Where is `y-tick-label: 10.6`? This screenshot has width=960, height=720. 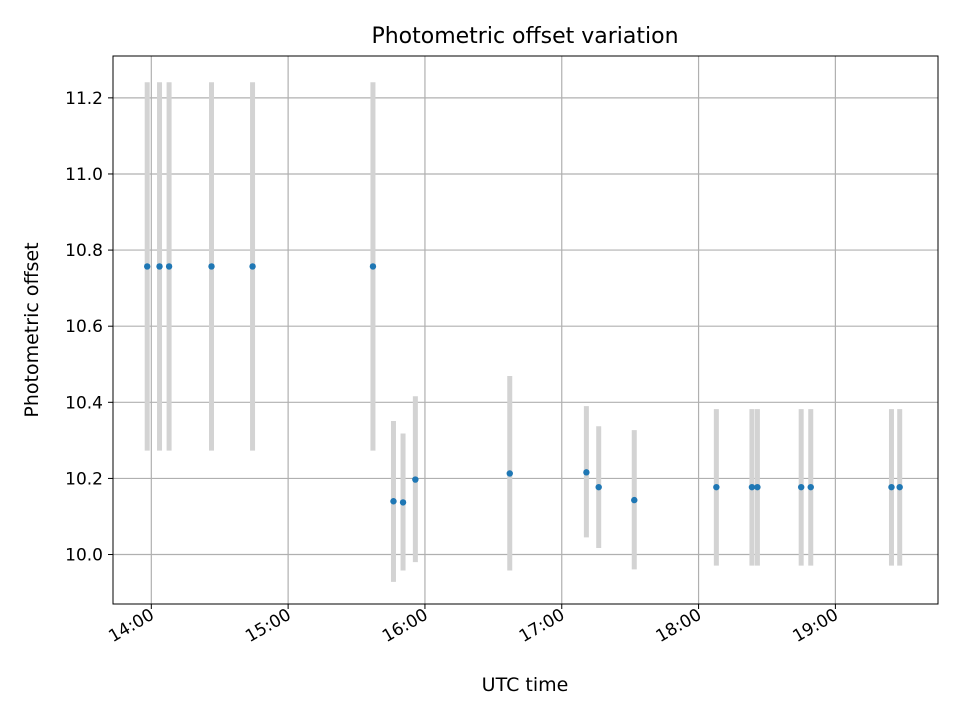 y-tick-label: 10.6 is located at coordinates (84, 327).